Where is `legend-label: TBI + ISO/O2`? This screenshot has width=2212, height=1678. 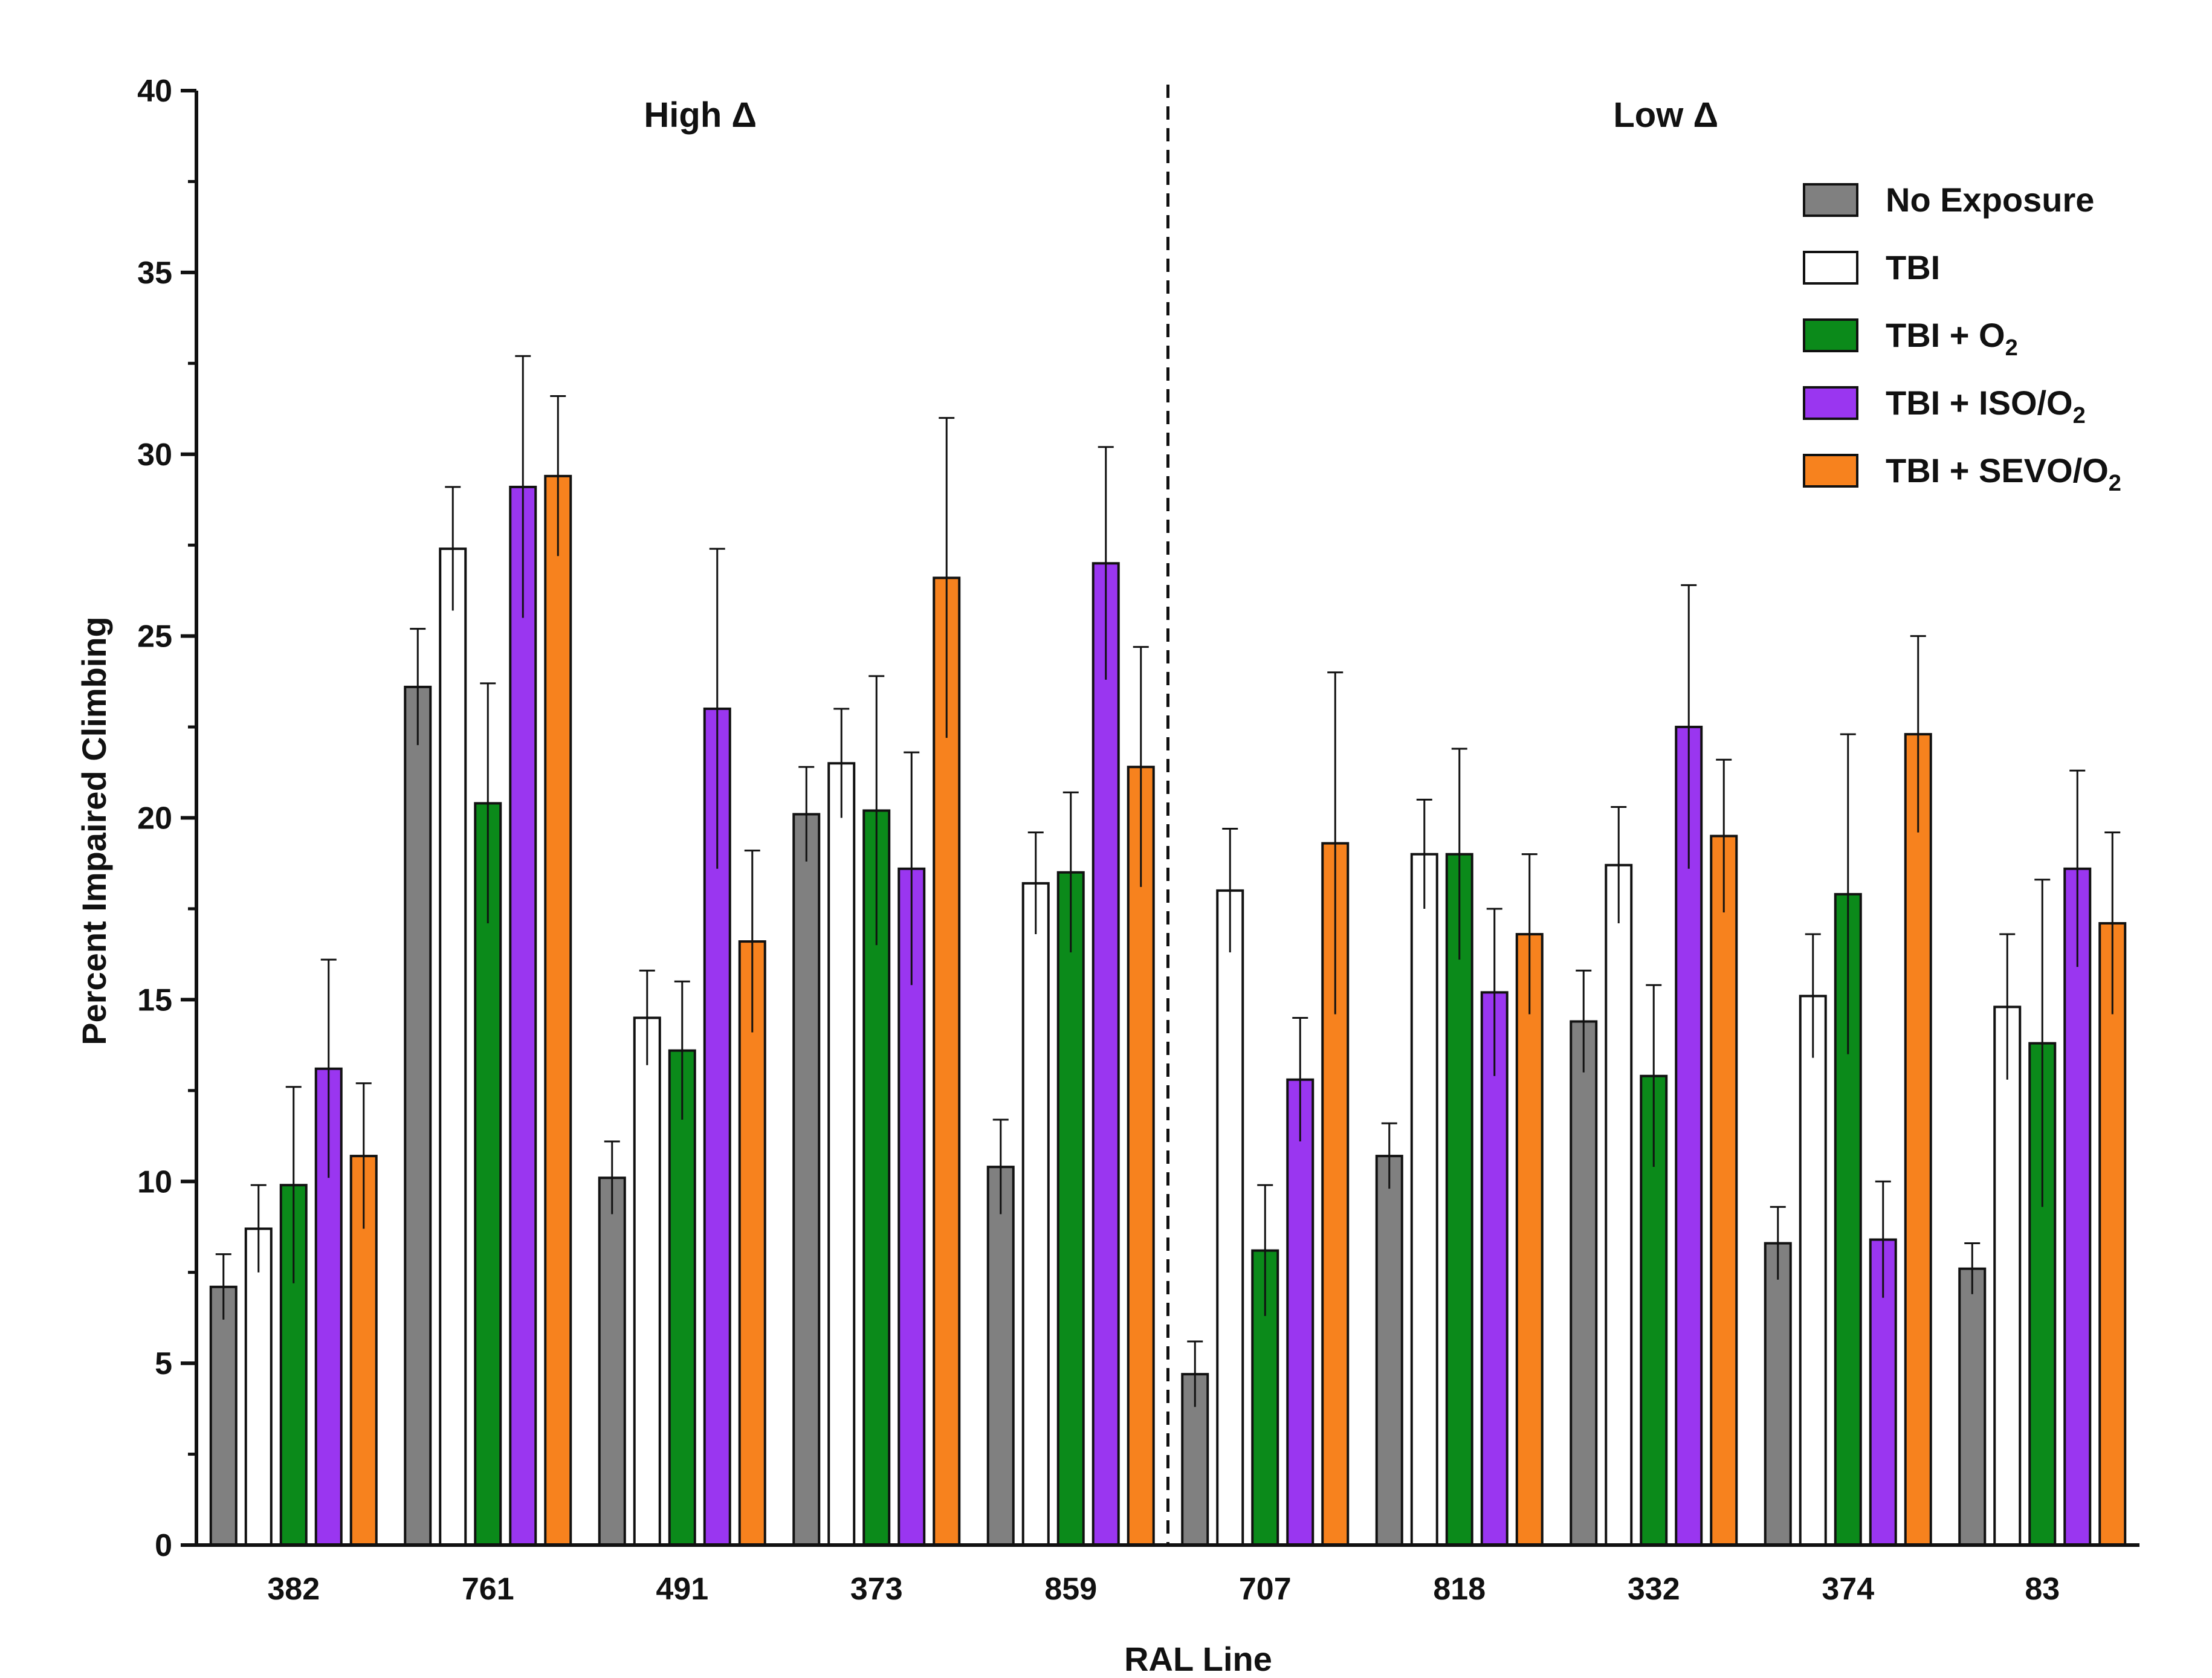 legend-label: TBI + ISO/O2 is located at coordinates (1986, 406).